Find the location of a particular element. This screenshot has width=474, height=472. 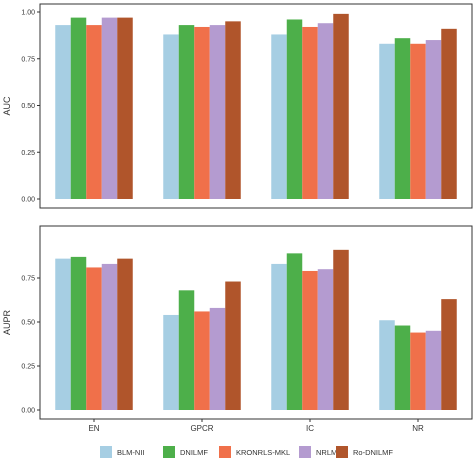

bar-aupr-nr-nrlmf is located at coordinates (433, 370).